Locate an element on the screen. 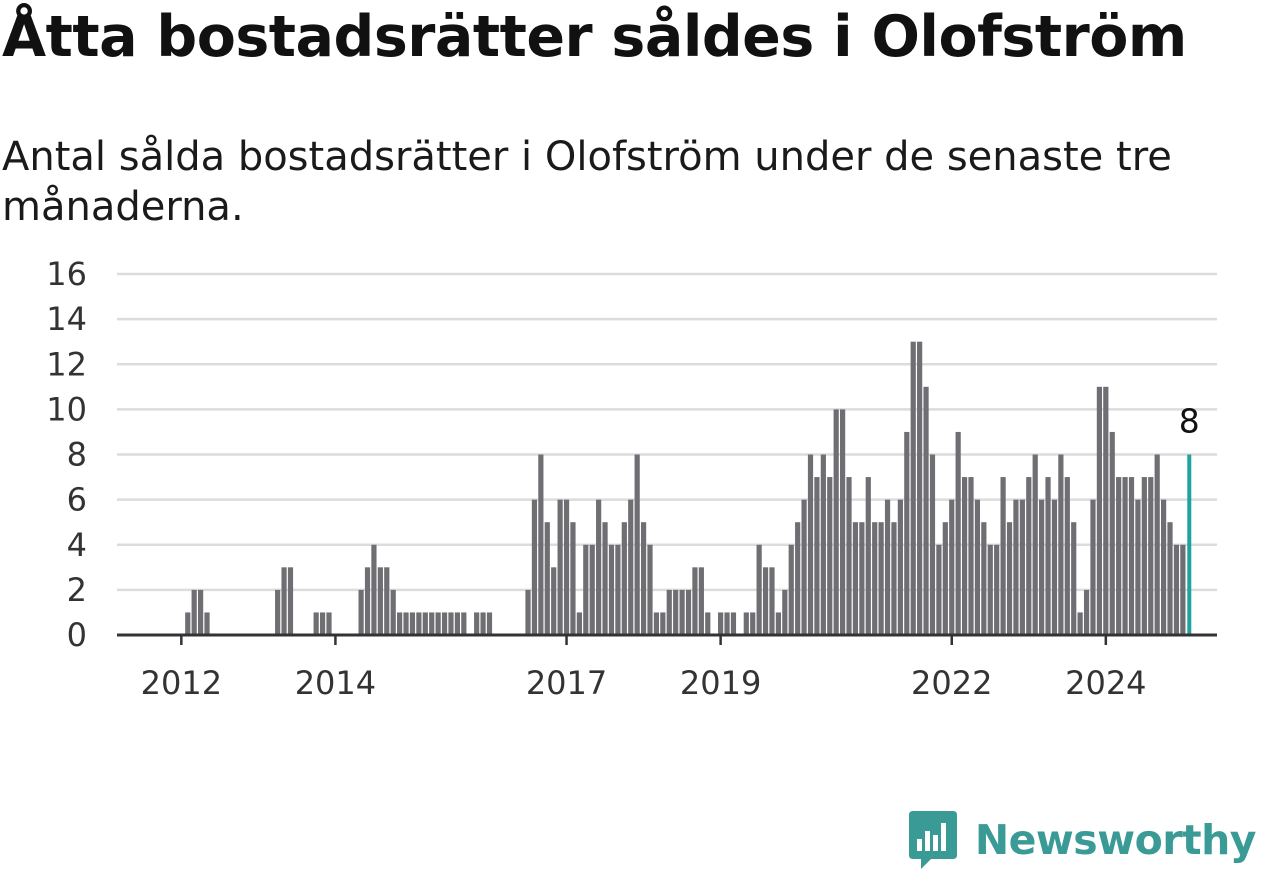 The height and width of the screenshot is (879, 1262). latest-value-label: 8 is located at coordinates (1189, 421).